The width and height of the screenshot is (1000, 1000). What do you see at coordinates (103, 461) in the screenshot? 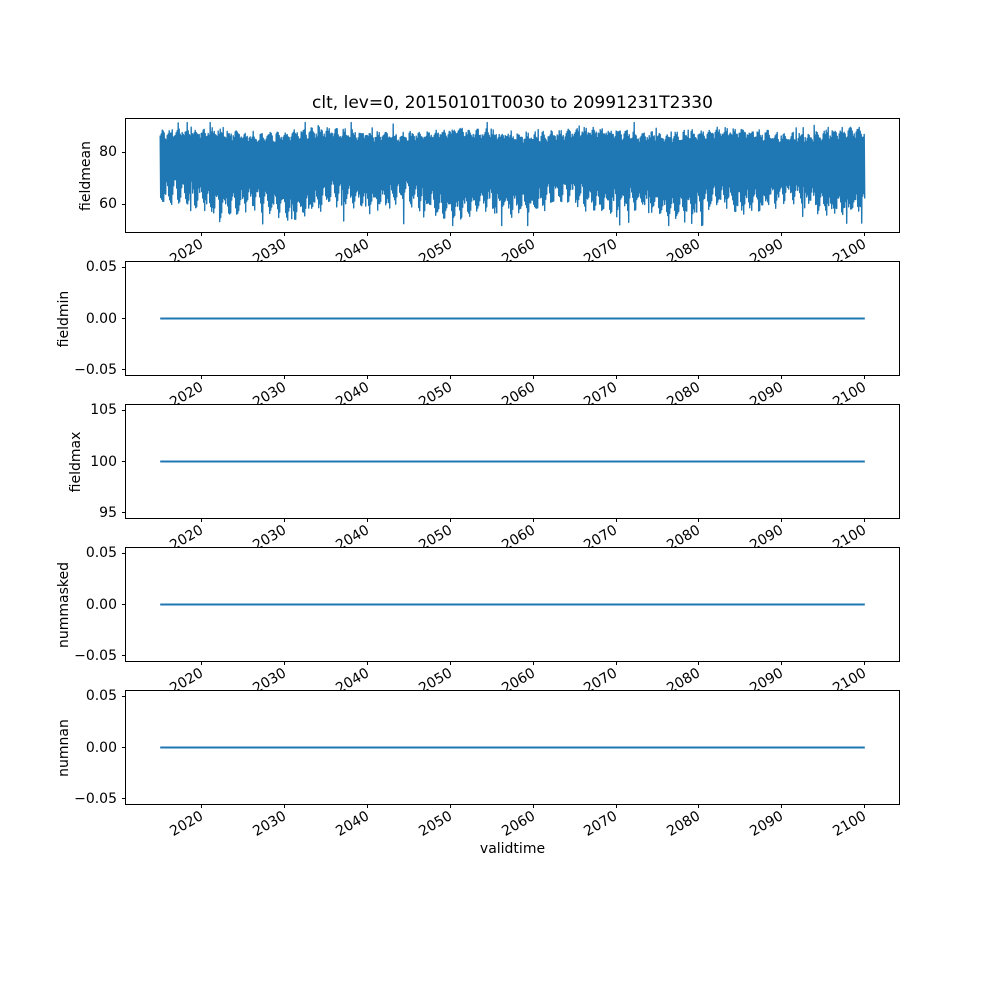
I see `y-tick-label: 100` at bounding box center [103, 461].